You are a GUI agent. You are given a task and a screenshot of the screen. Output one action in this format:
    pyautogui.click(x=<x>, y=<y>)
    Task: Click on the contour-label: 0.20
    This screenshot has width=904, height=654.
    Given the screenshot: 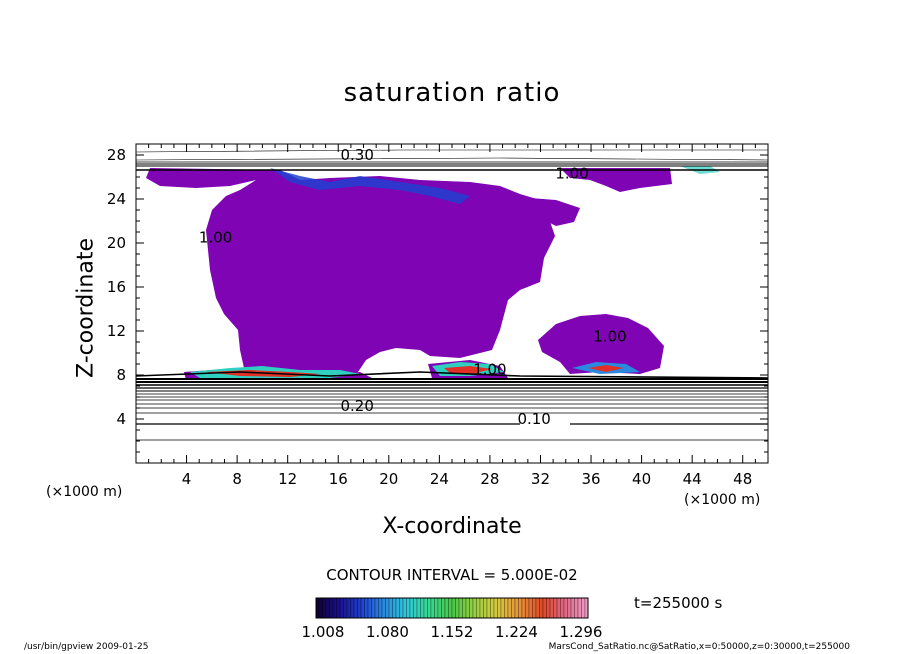 What is the action you would take?
    pyautogui.click(x=356, y=406)
    